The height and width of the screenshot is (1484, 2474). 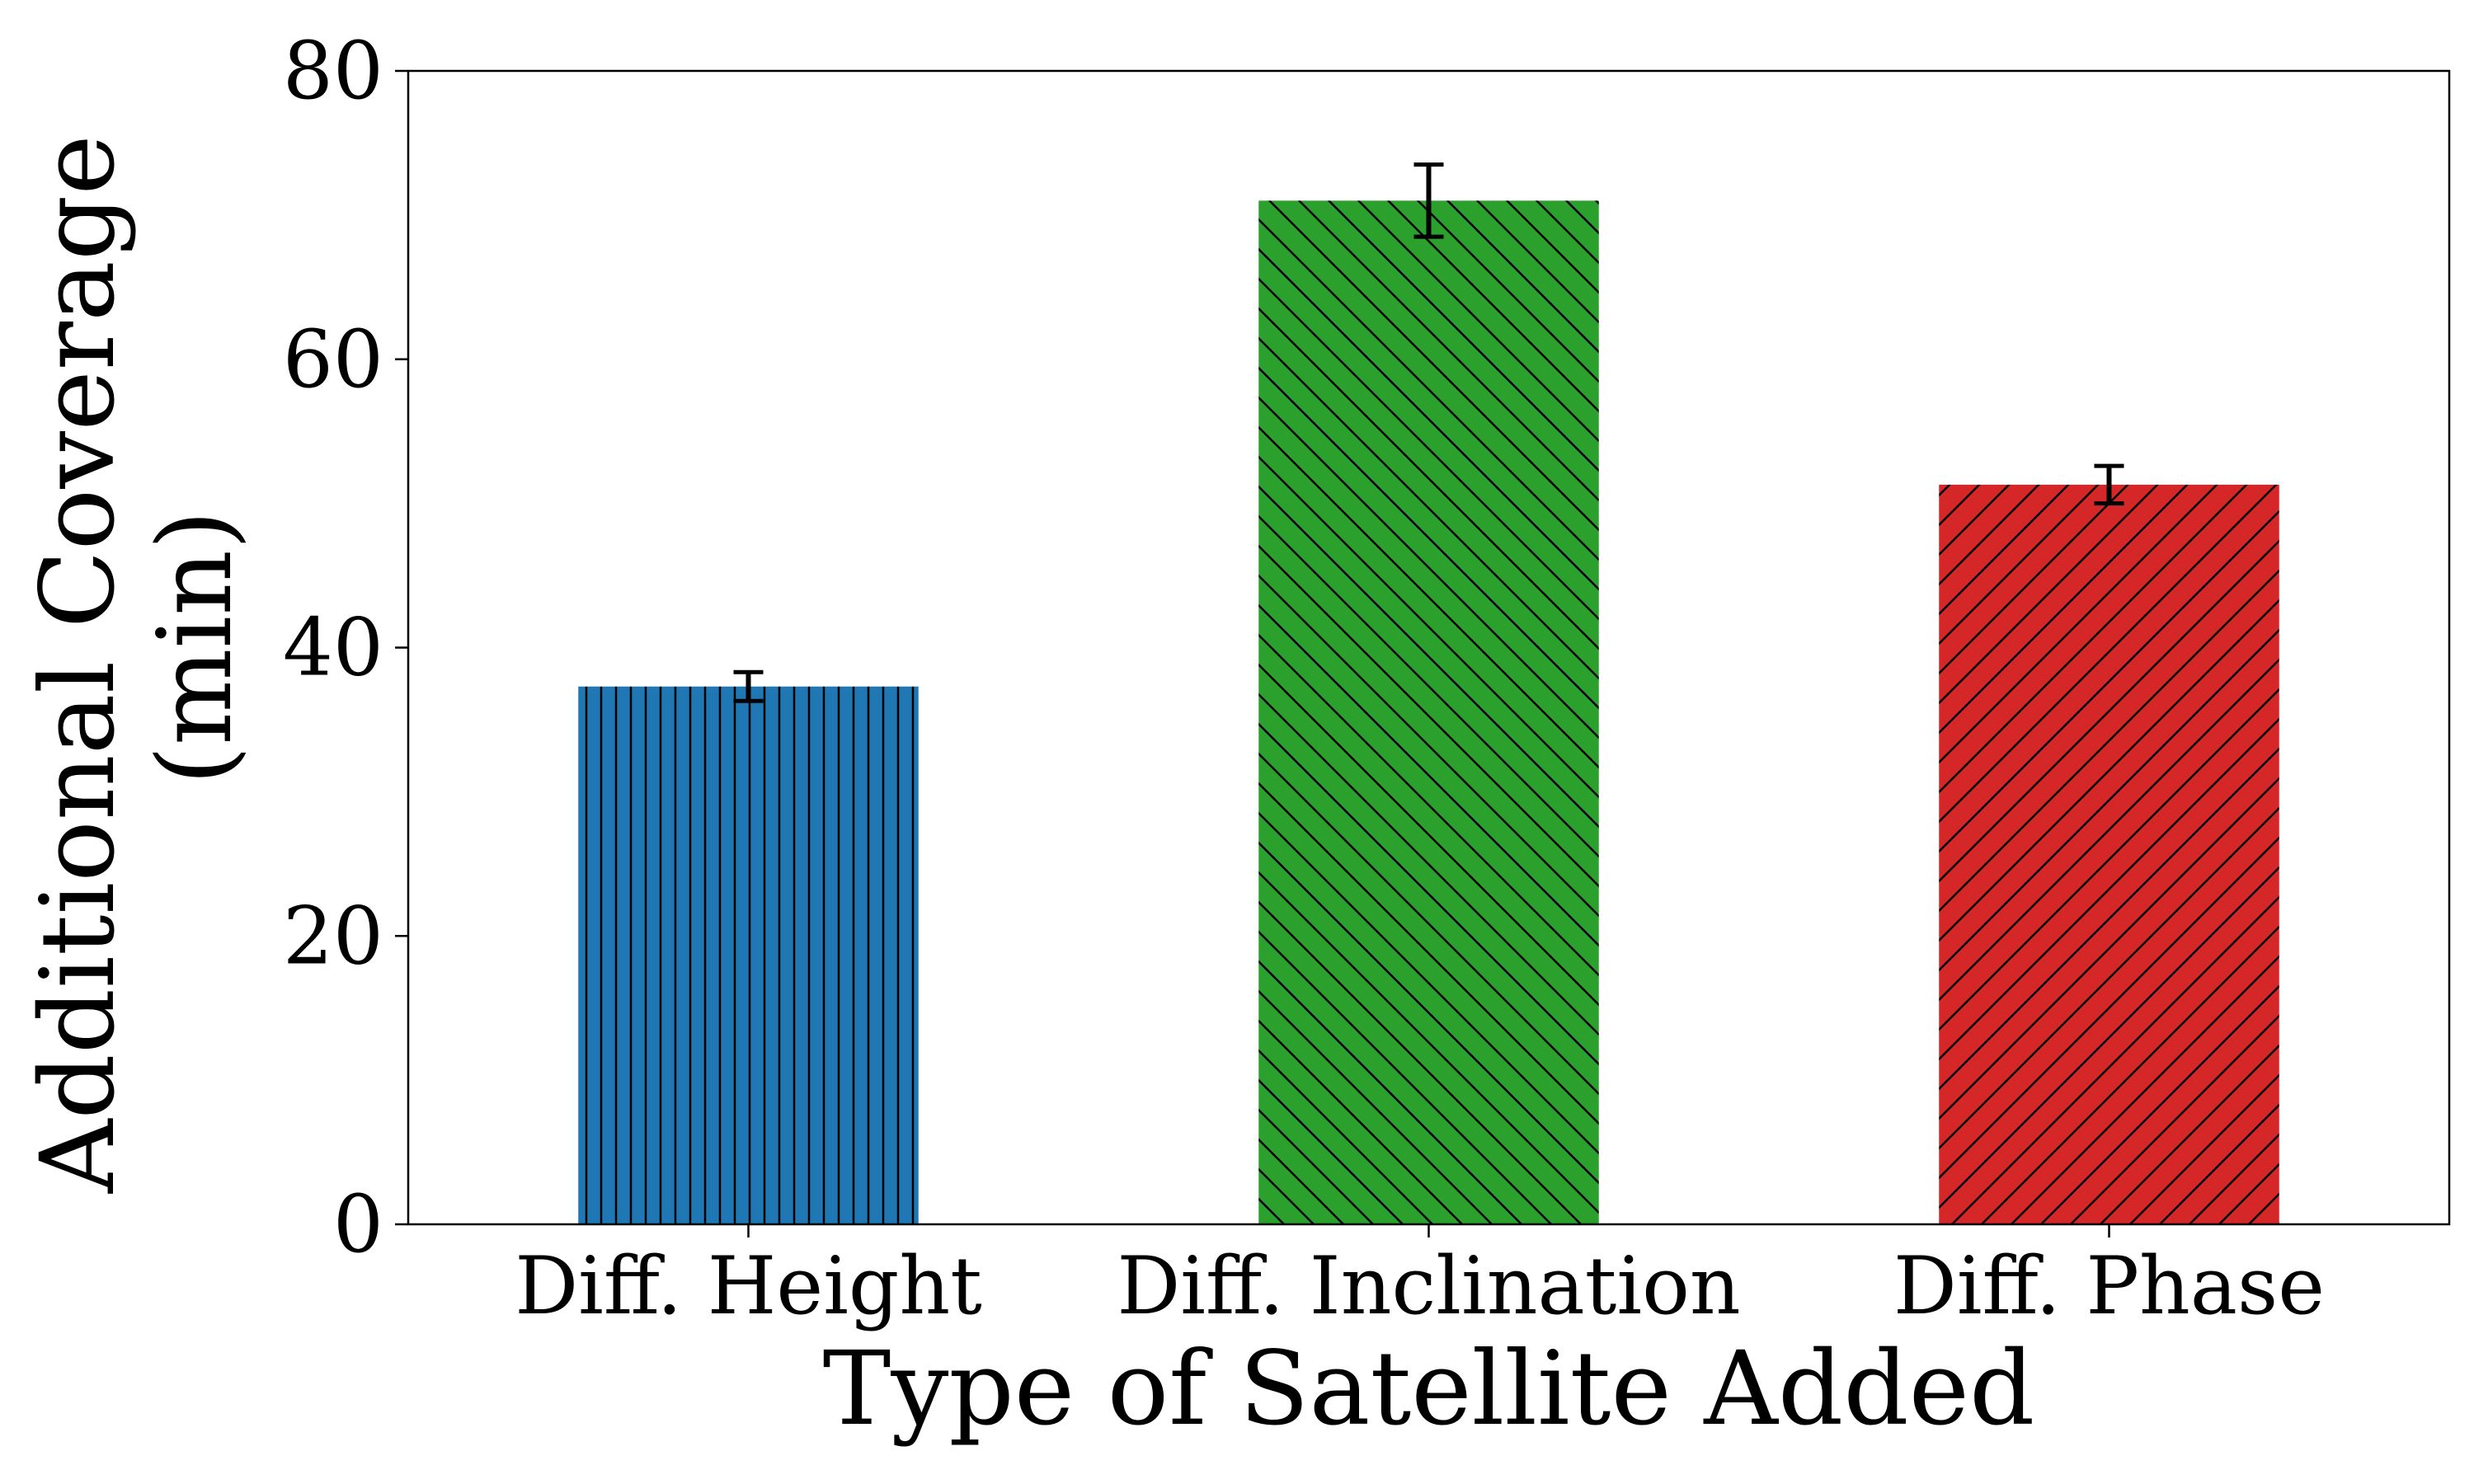 I want to click on x-axis-title: Type of Satellite Added, so click(x=1429, y=1389).